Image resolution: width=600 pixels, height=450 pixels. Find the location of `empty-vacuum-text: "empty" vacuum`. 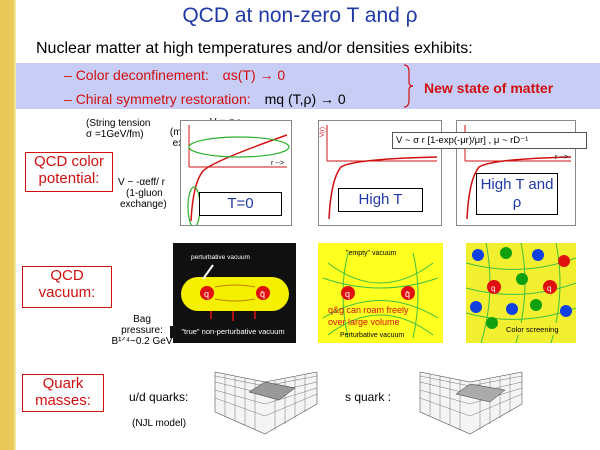

empty-vacuum-text: "empty" vacuum is located at coordinates (371, 253).